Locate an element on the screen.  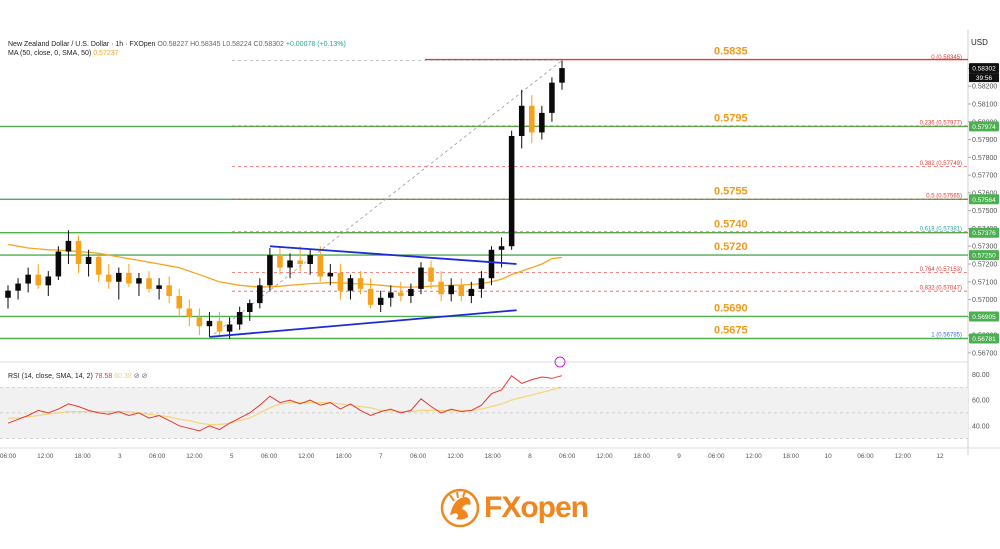
countdown-label: 39:56 is located at coordinates (984, 78).